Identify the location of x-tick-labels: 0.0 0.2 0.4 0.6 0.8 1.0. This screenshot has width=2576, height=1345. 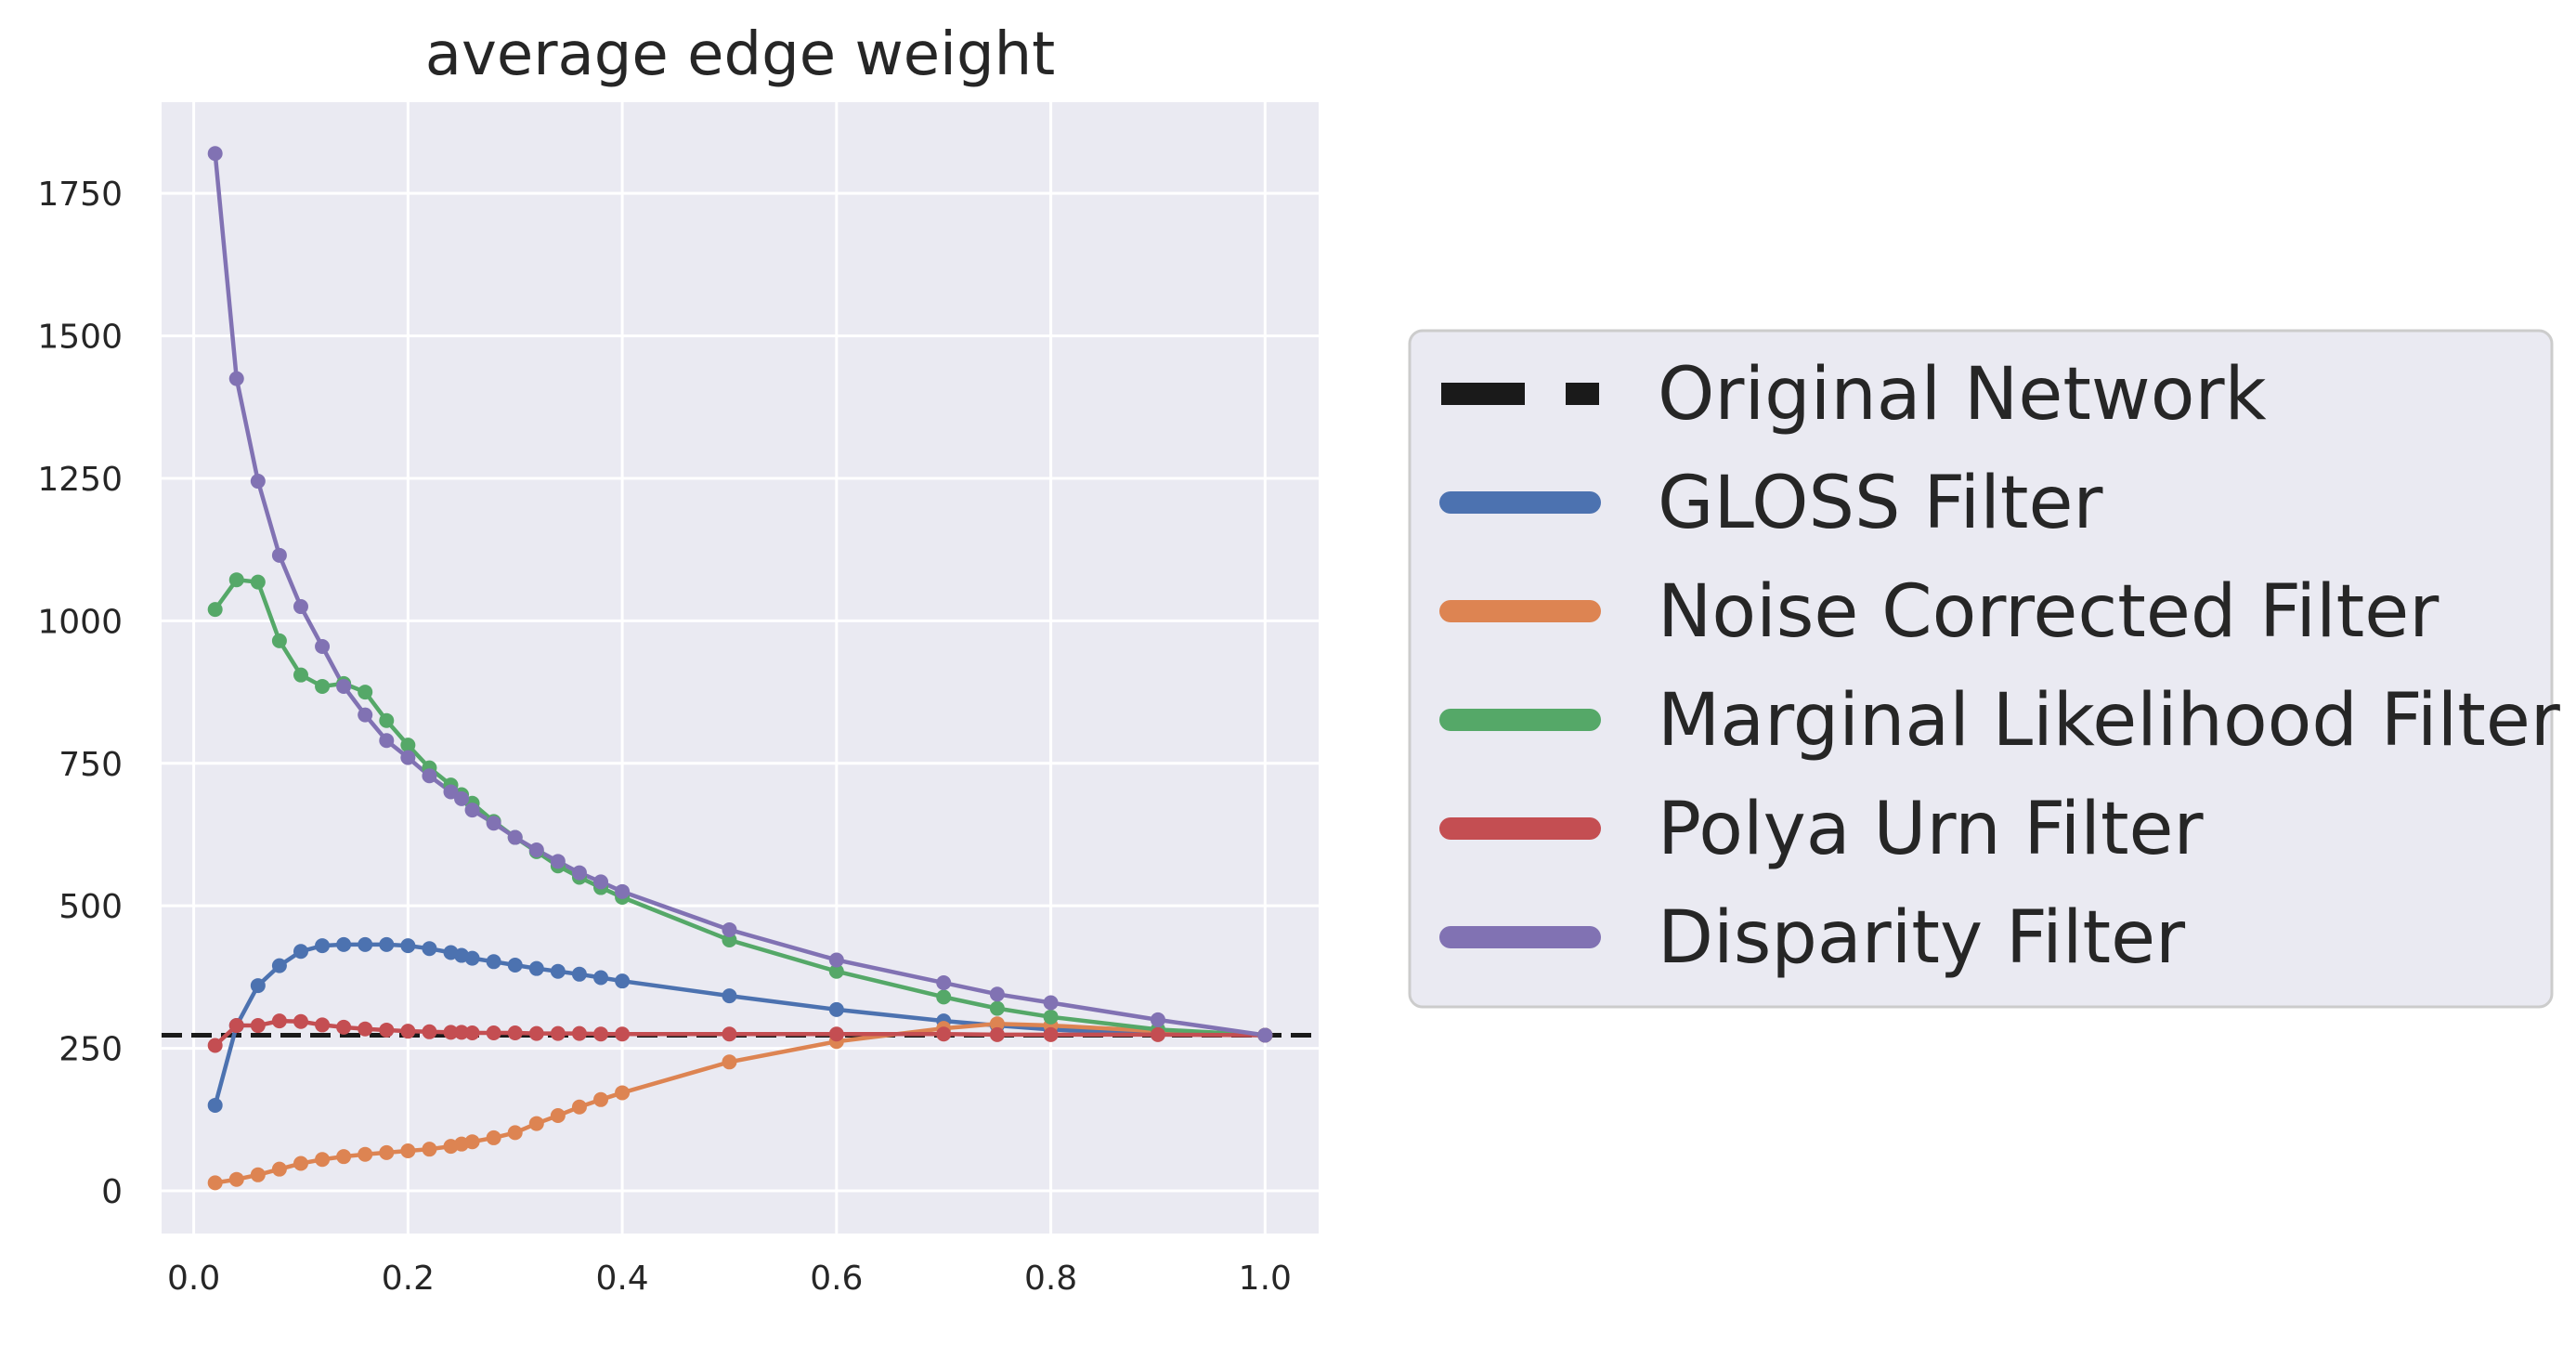
(729, 1279).